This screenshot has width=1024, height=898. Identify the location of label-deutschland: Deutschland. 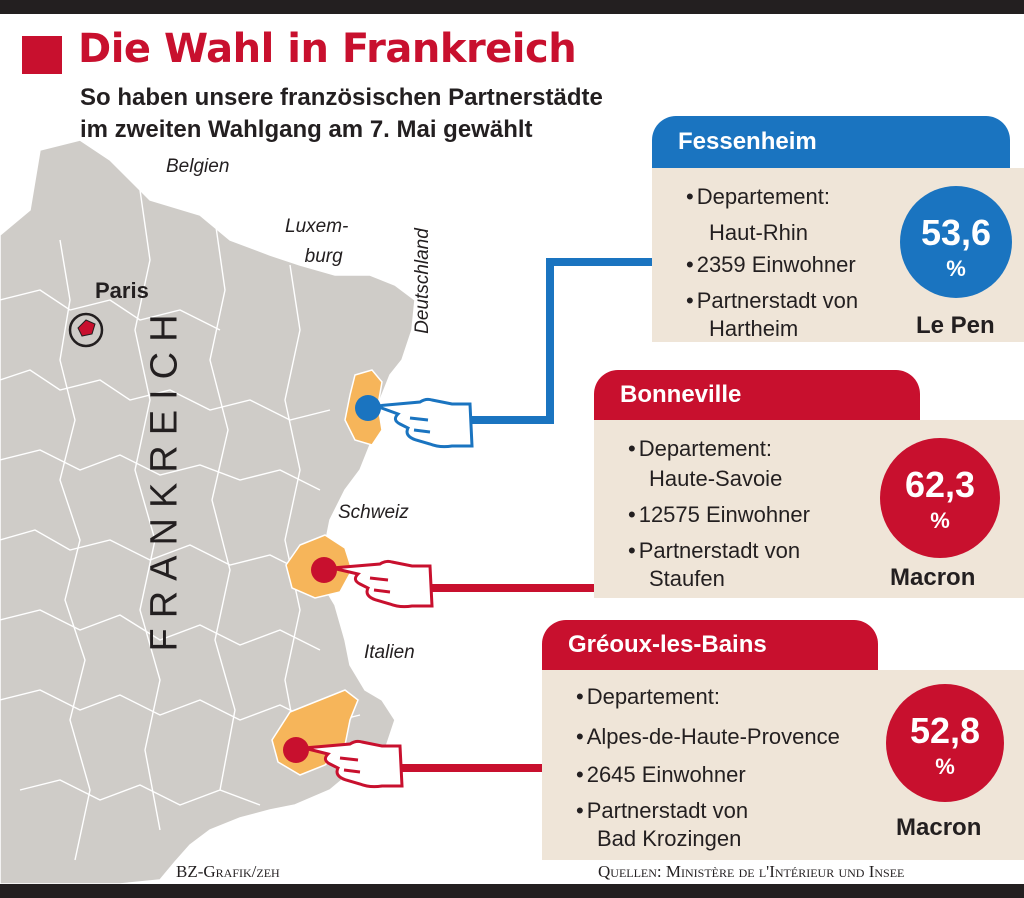
(422, 281).